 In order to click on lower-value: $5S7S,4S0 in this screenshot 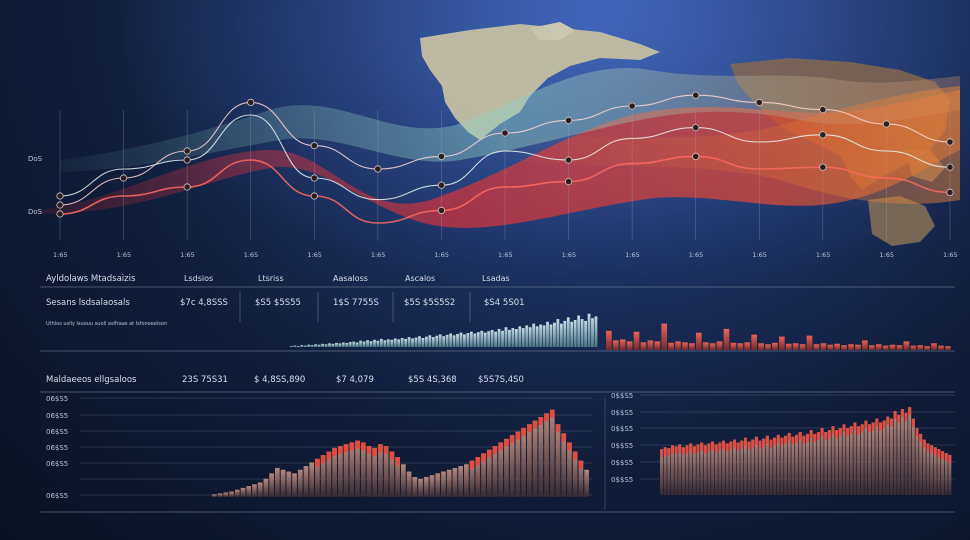, I will do `click(501, 380)`.